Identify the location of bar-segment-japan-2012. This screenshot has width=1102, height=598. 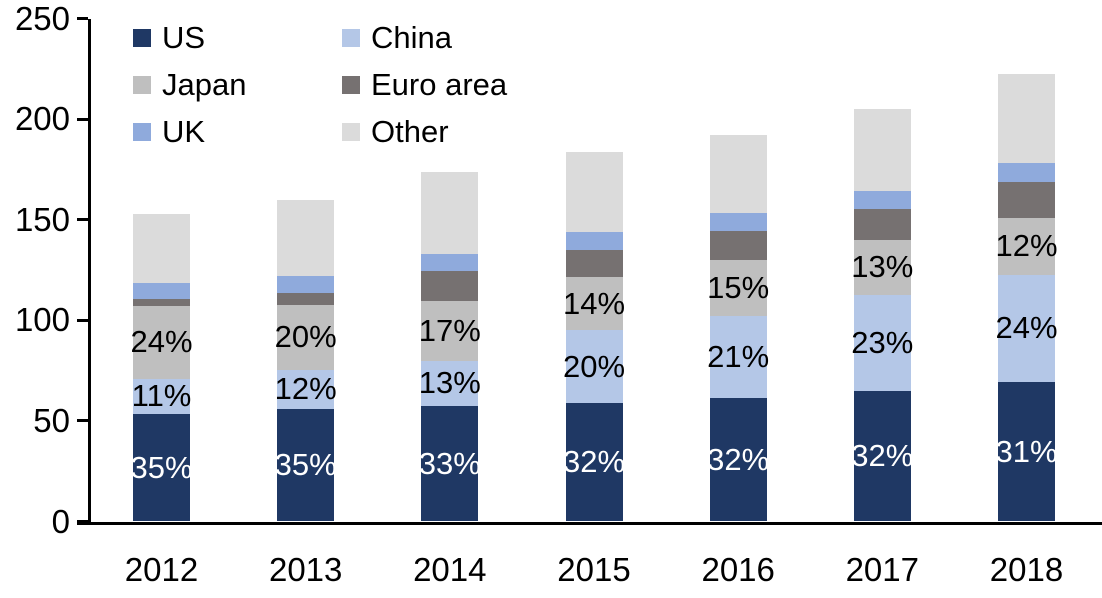
(161, 342).